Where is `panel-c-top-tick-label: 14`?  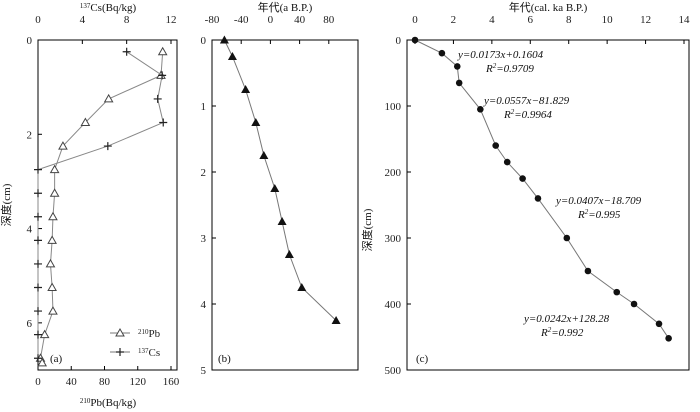
panel-c-top-tick-label: 14 is located at coordinates (685, 20).